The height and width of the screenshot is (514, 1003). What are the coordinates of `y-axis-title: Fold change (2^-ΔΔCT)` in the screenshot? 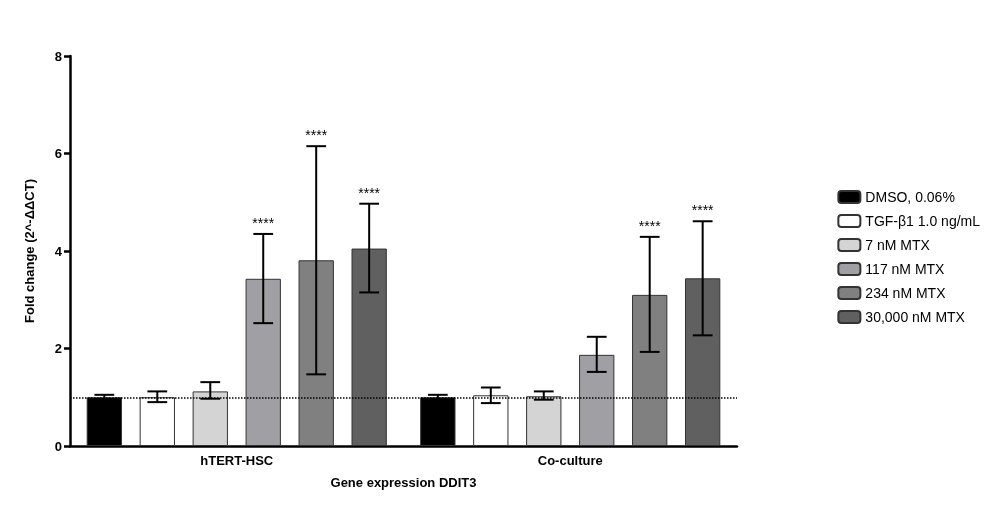 It's located at (29, 251).